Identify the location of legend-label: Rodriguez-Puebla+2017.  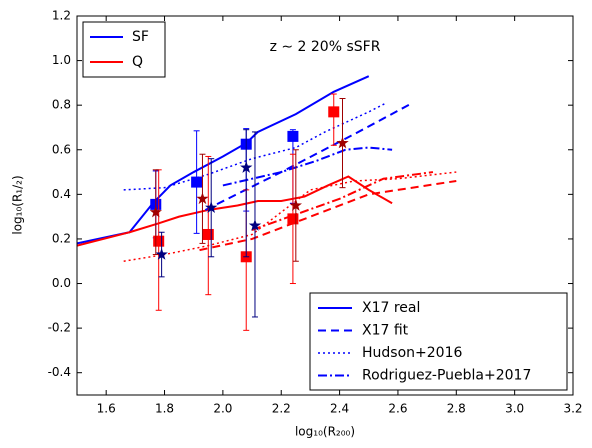
(446, 376).